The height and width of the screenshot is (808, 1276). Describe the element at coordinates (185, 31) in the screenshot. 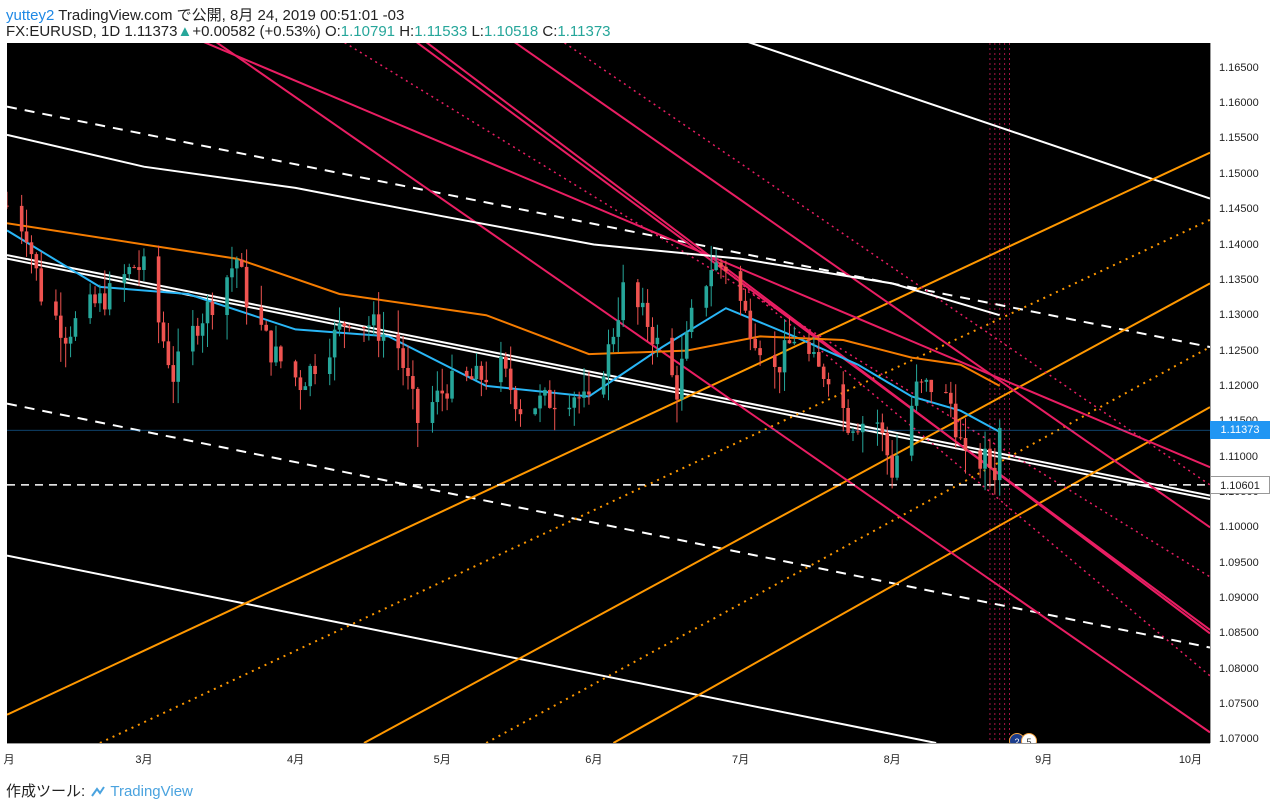

I see `up-arrow-icon: ▲` at that location.